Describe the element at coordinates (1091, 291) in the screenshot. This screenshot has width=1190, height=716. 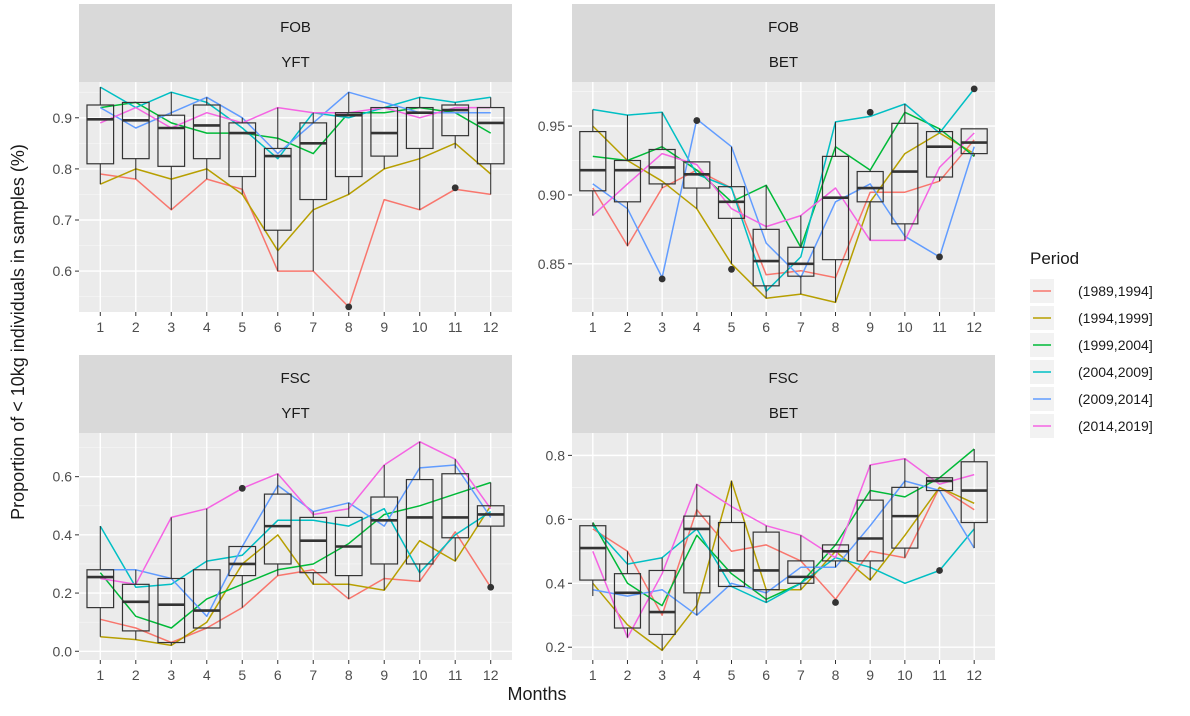
I see `legend-item: (1989,1994]` at that location.